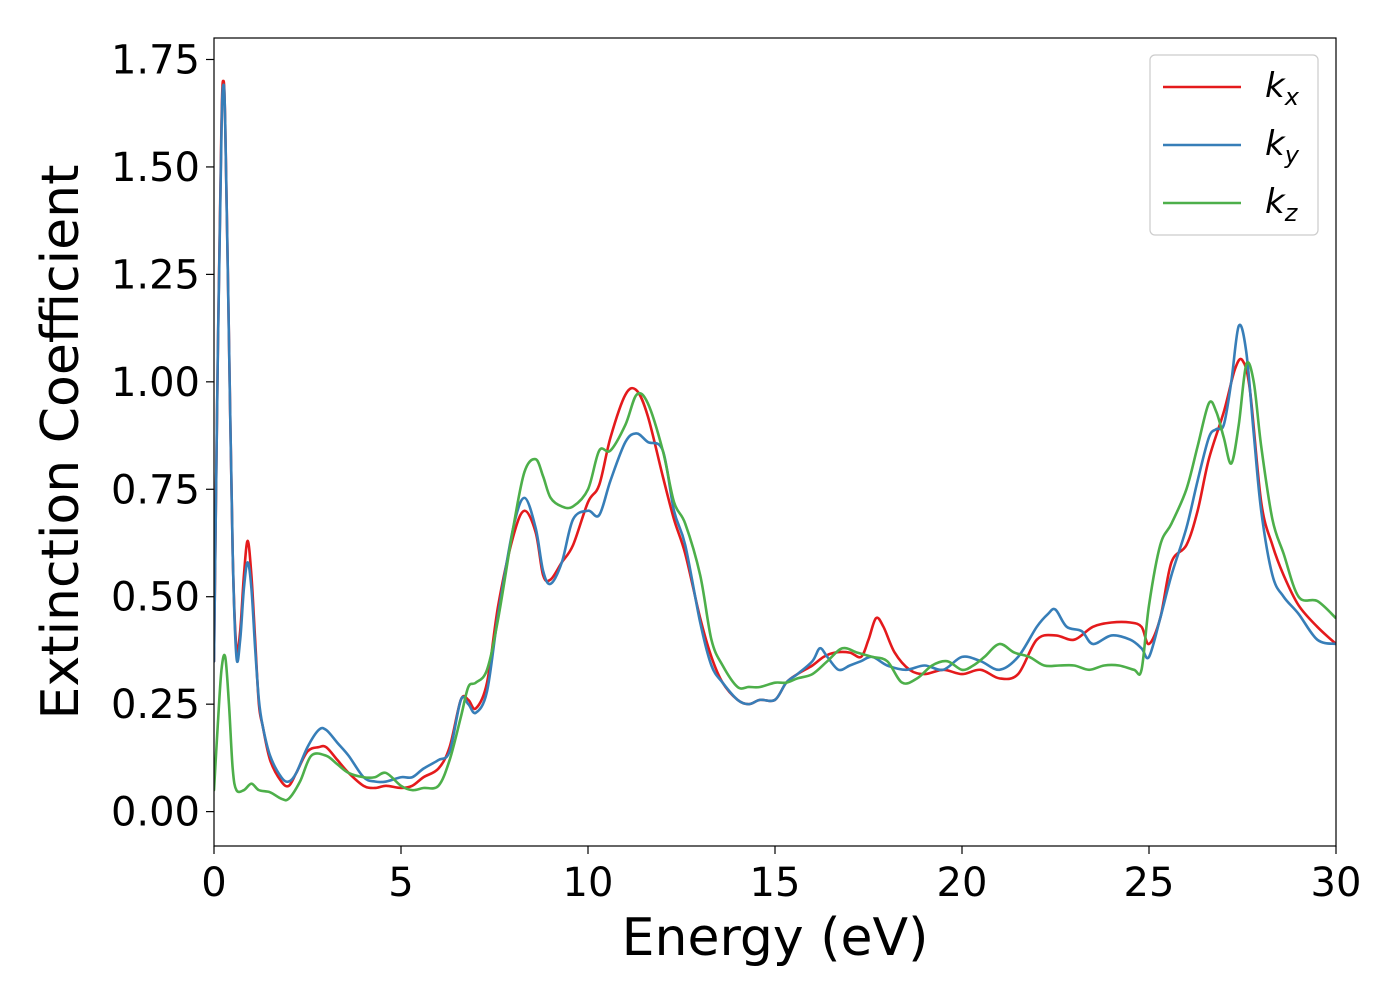 This screenshot has height=1000, width=1400. What do you see at coordinates (155, 490) in the screenshot?
I see `y-tick-label: 0.75` at bounding box center [155, 490].